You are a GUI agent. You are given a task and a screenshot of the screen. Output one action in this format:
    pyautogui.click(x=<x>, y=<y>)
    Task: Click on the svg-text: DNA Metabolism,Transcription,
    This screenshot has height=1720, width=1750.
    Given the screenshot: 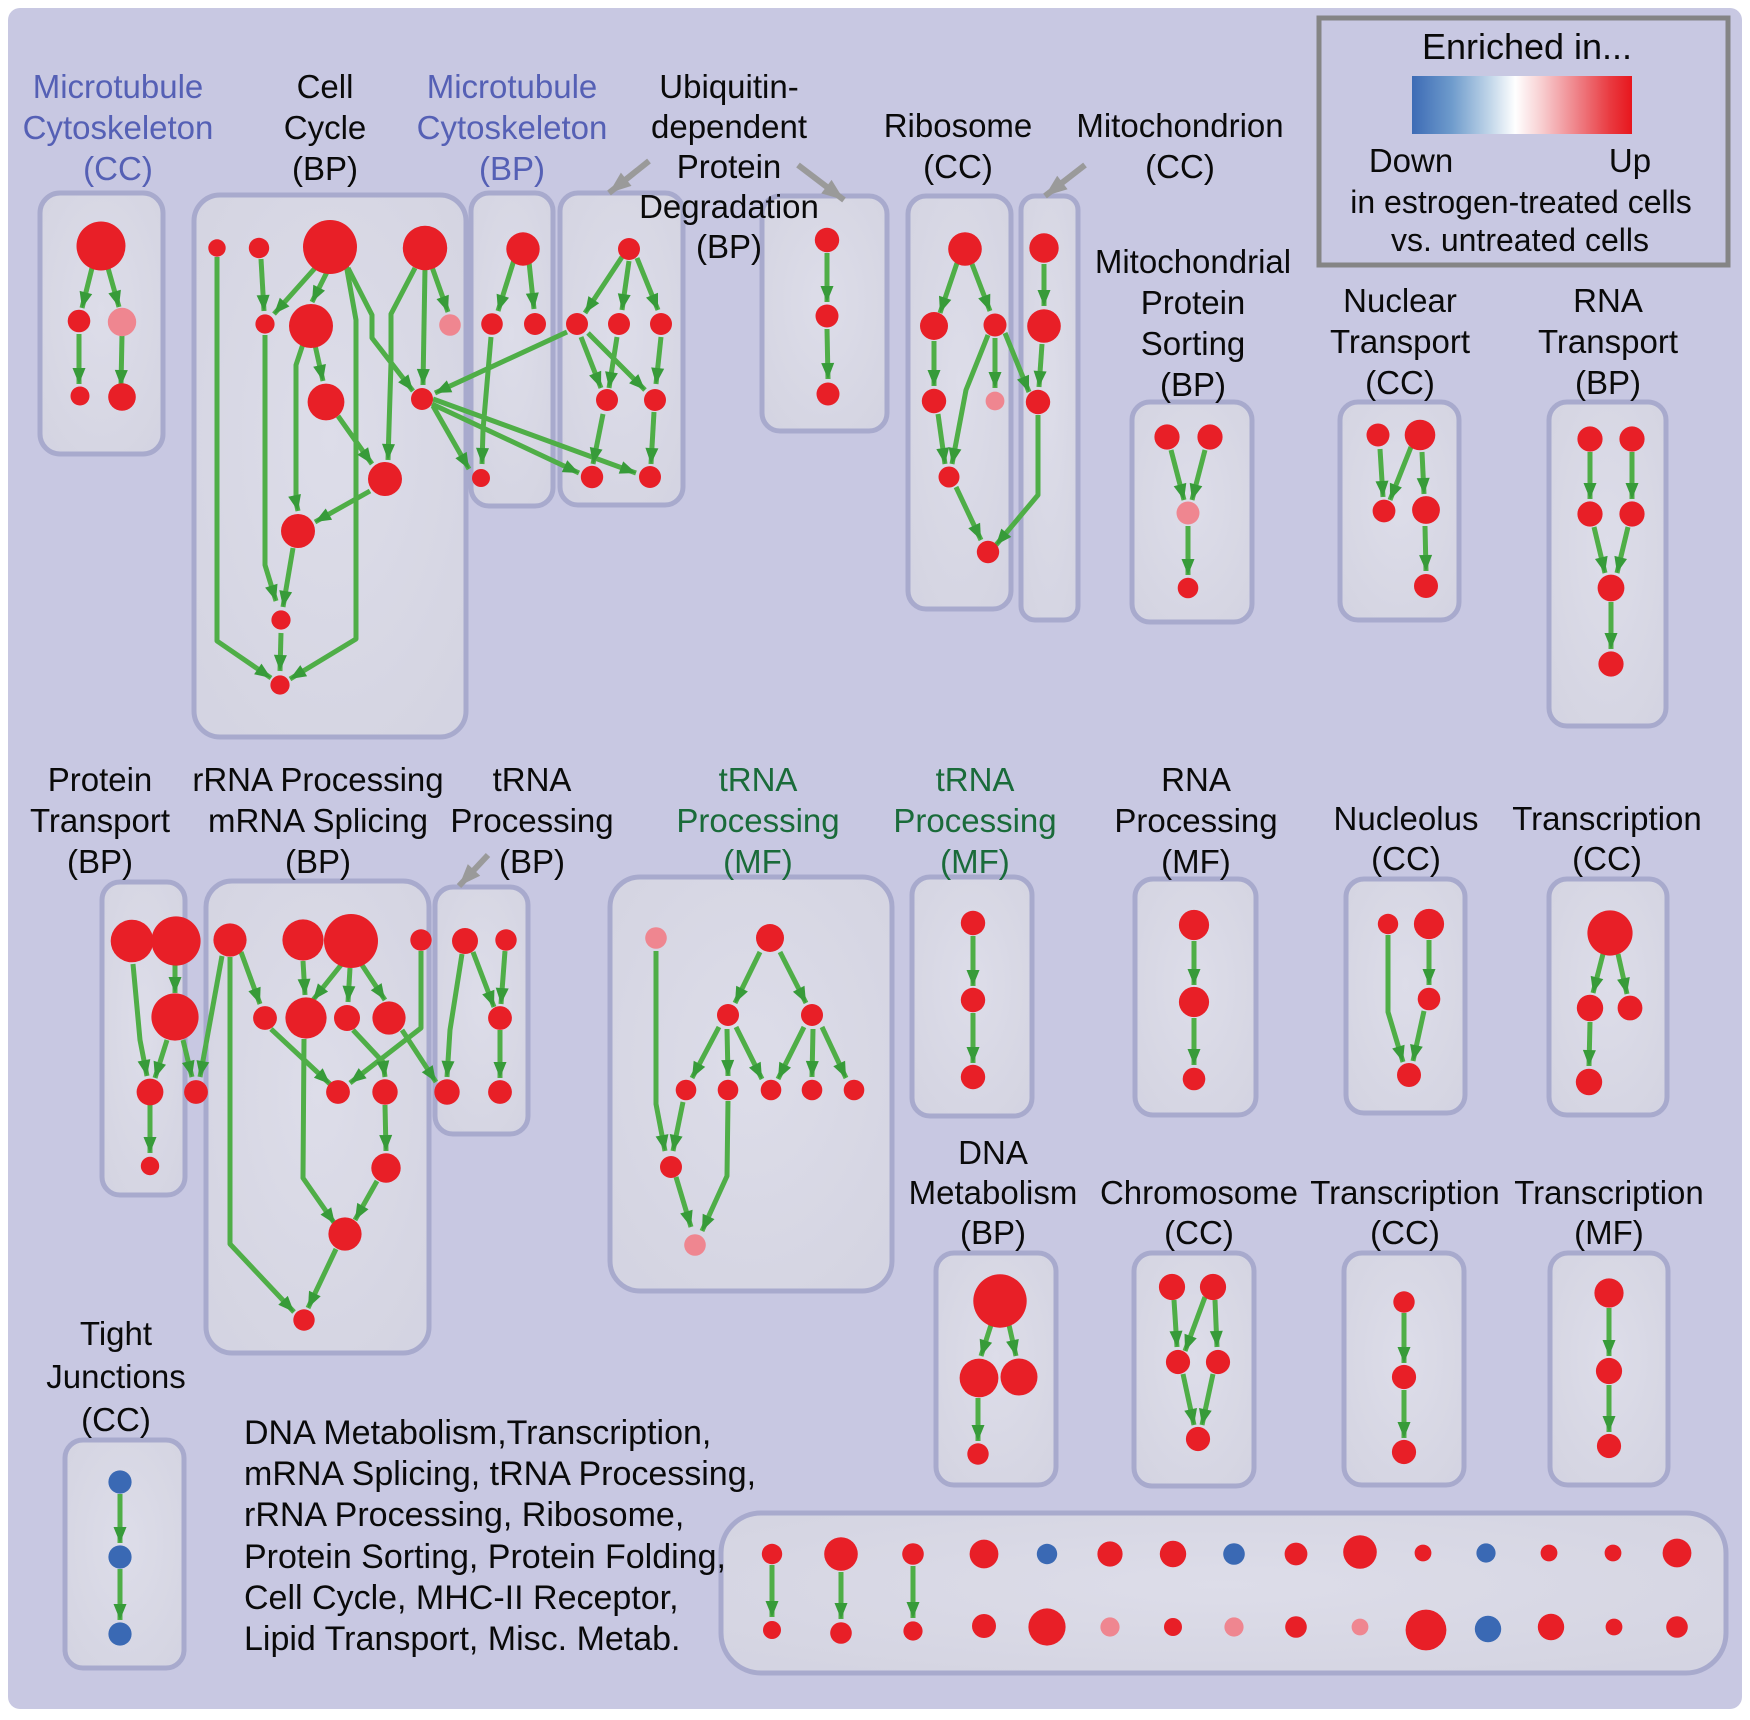 What is the action you would take?
    pyautogui.click(x=477, y=1433)
    